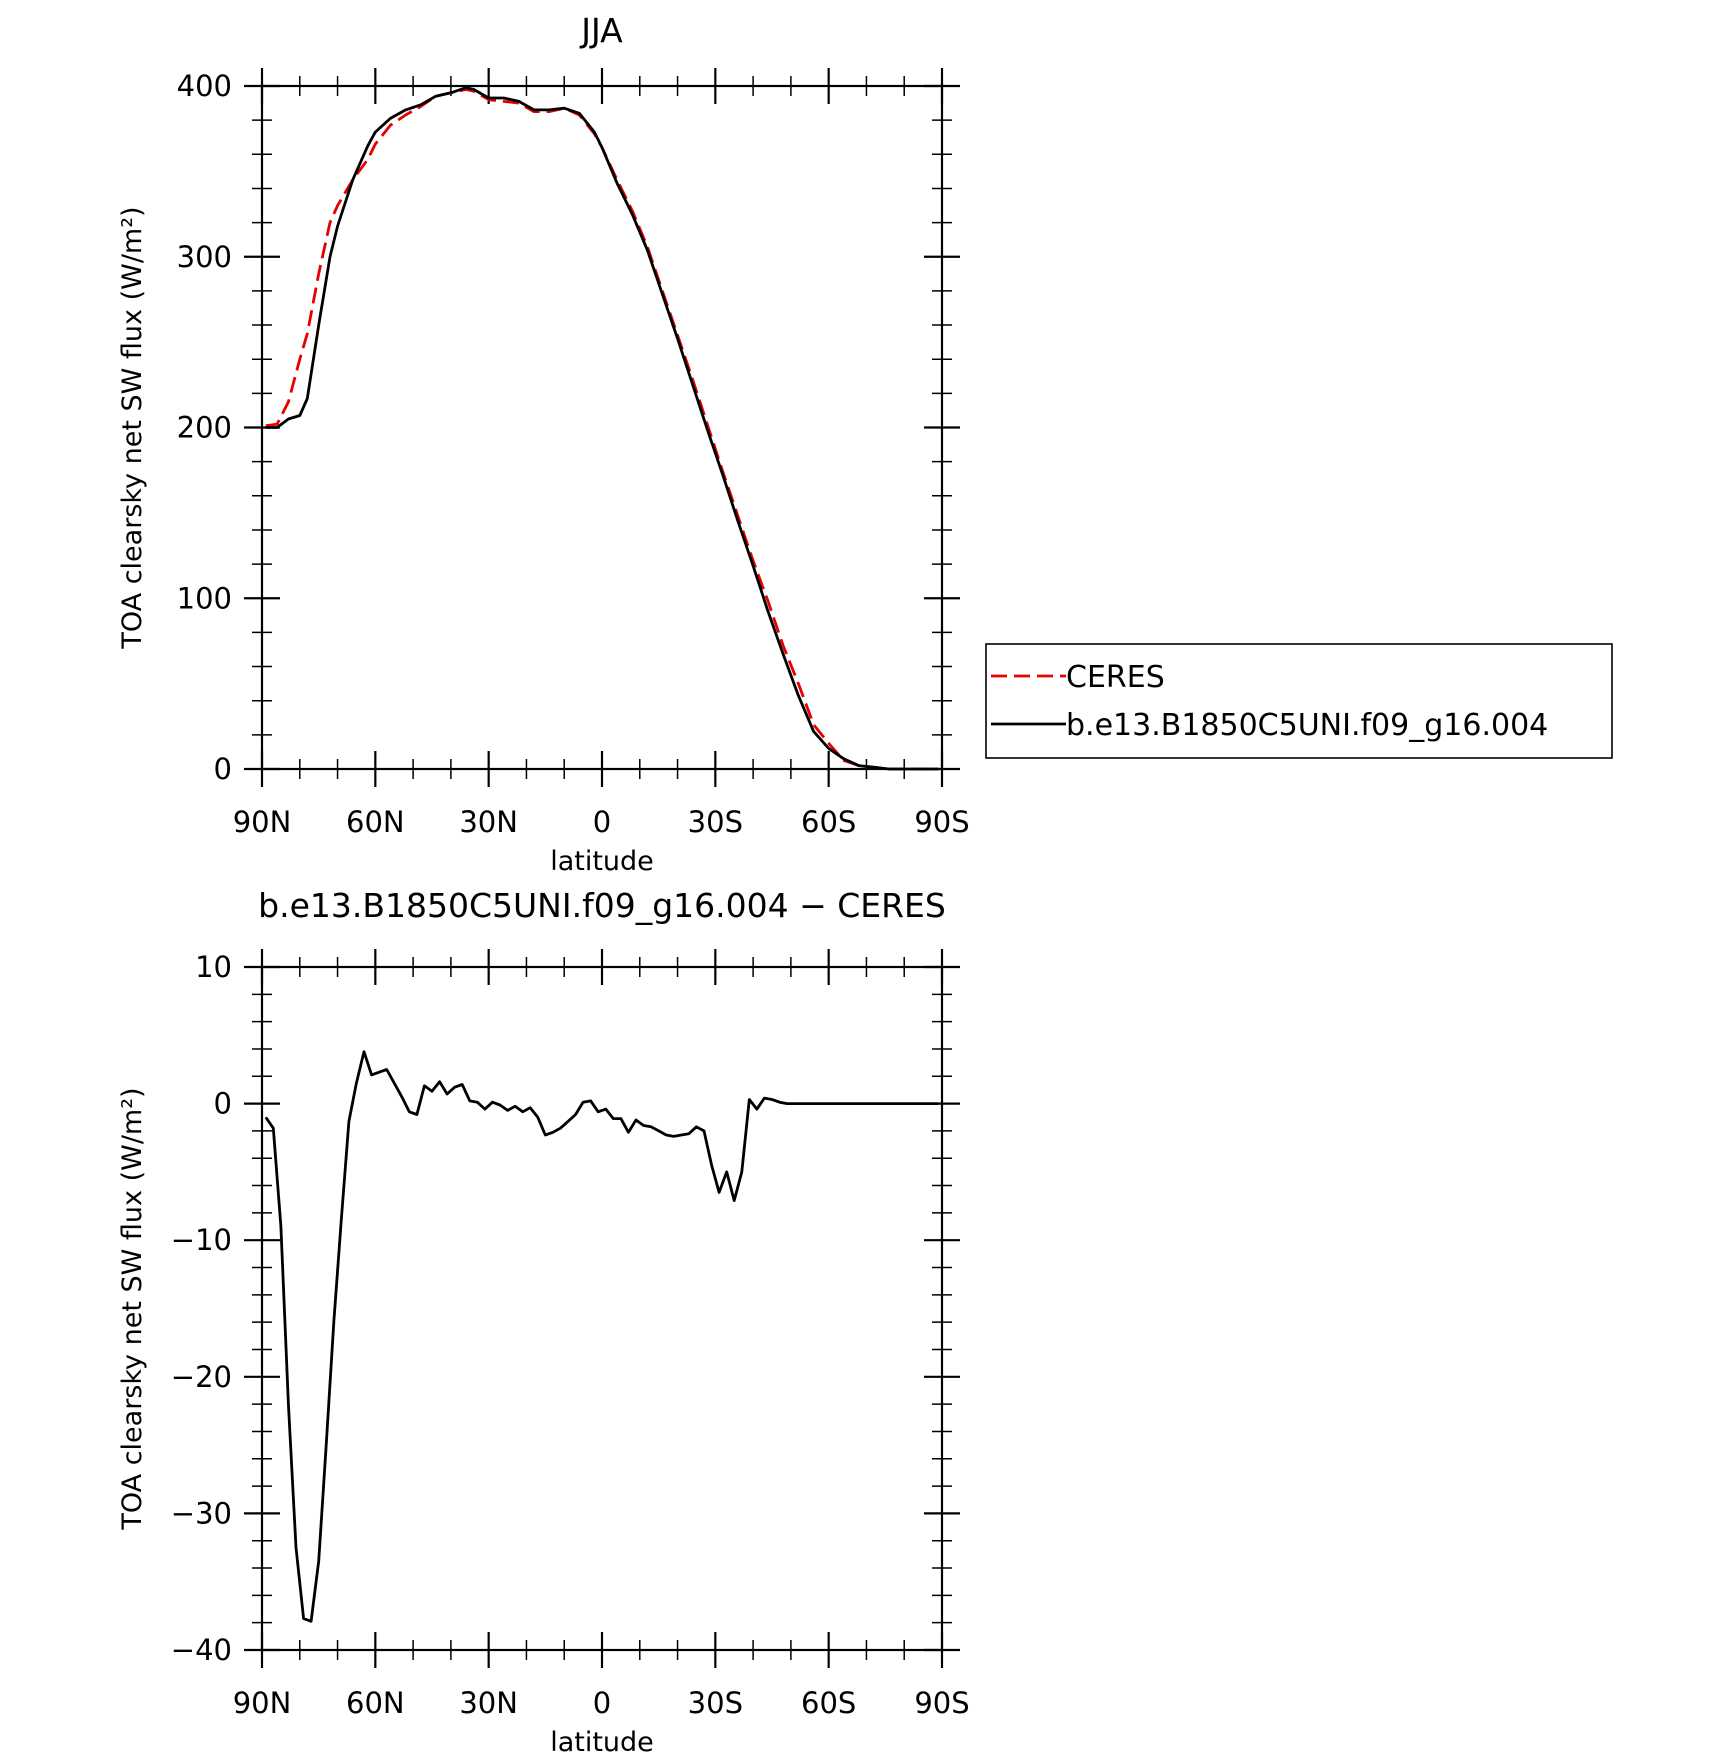 This screenshot has width=1710, height=1756. I want to click on y-tick-label: 300, so click(204, 257).